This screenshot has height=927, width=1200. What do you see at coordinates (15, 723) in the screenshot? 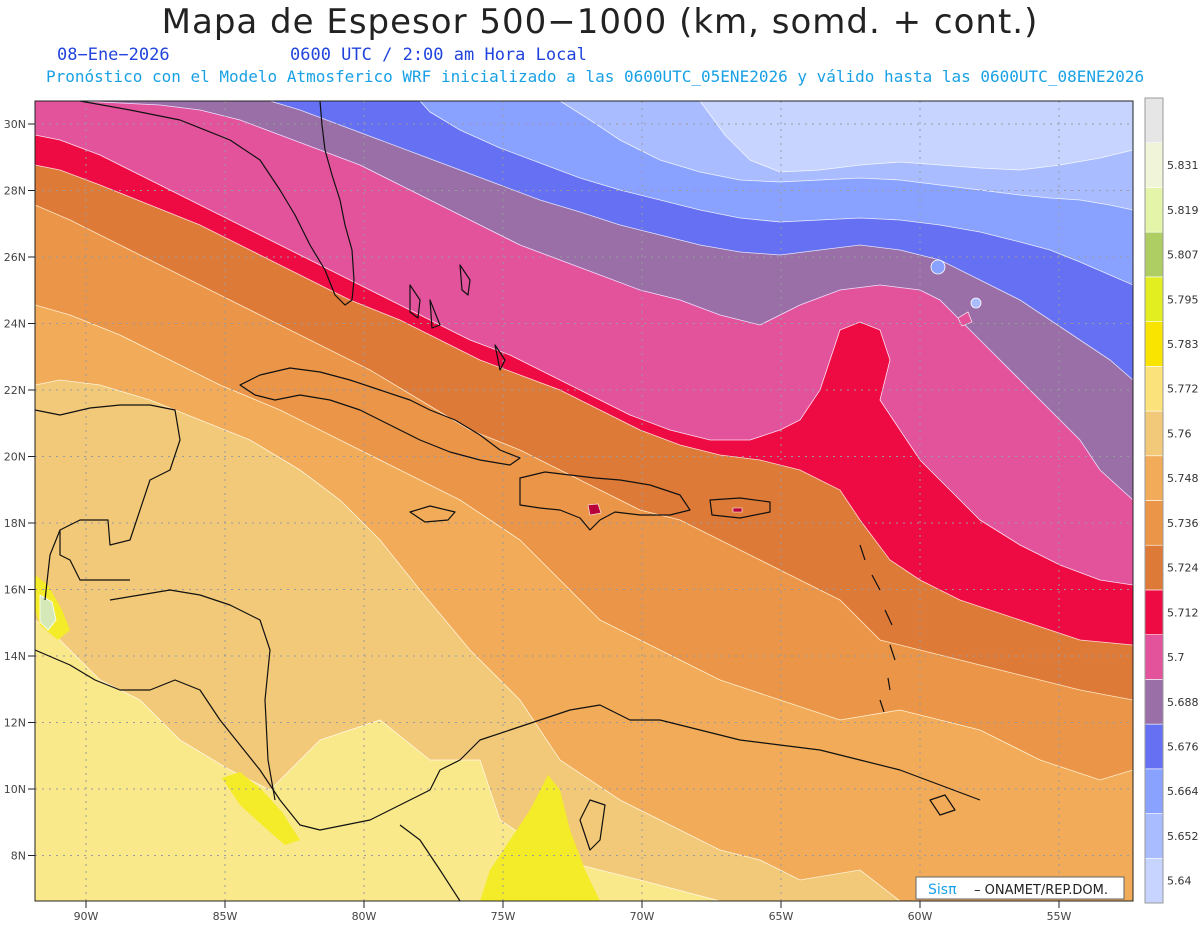
I see `lat-label: 12N` at bounding box center [15, 723].